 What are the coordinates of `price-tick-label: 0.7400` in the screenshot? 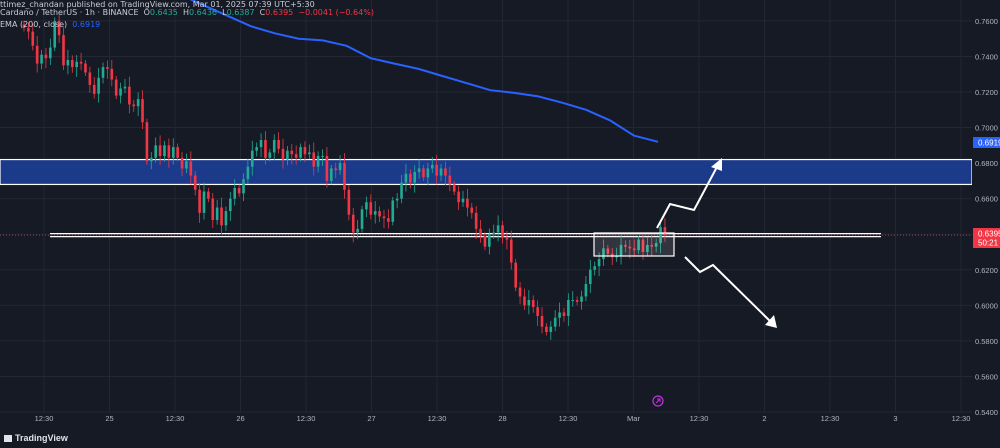 It's located at (986, 56).